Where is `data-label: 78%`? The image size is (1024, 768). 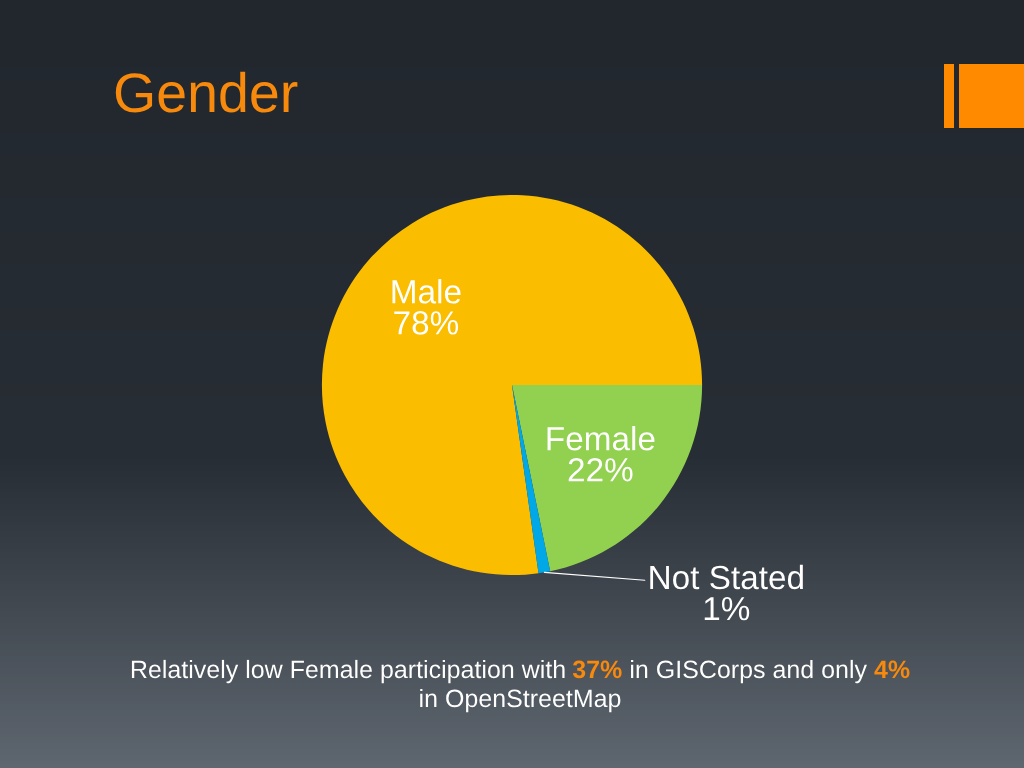 data-label: 78% is located at coordinates (426, 323).